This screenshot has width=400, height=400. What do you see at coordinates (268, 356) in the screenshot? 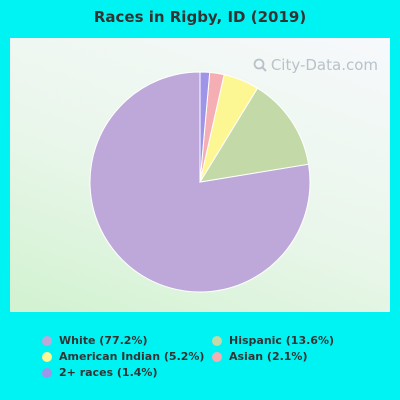
I see `legend-label: Asian (2.1%)` at bounding box center [268, 356].